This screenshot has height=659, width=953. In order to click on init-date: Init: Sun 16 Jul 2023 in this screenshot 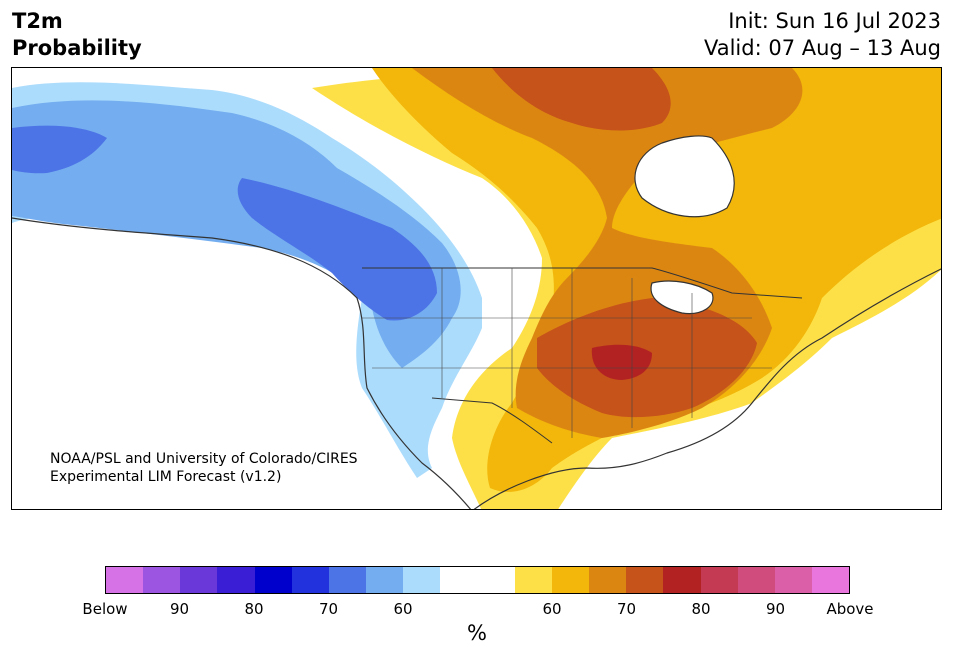, I will do `click(834, 21)`.